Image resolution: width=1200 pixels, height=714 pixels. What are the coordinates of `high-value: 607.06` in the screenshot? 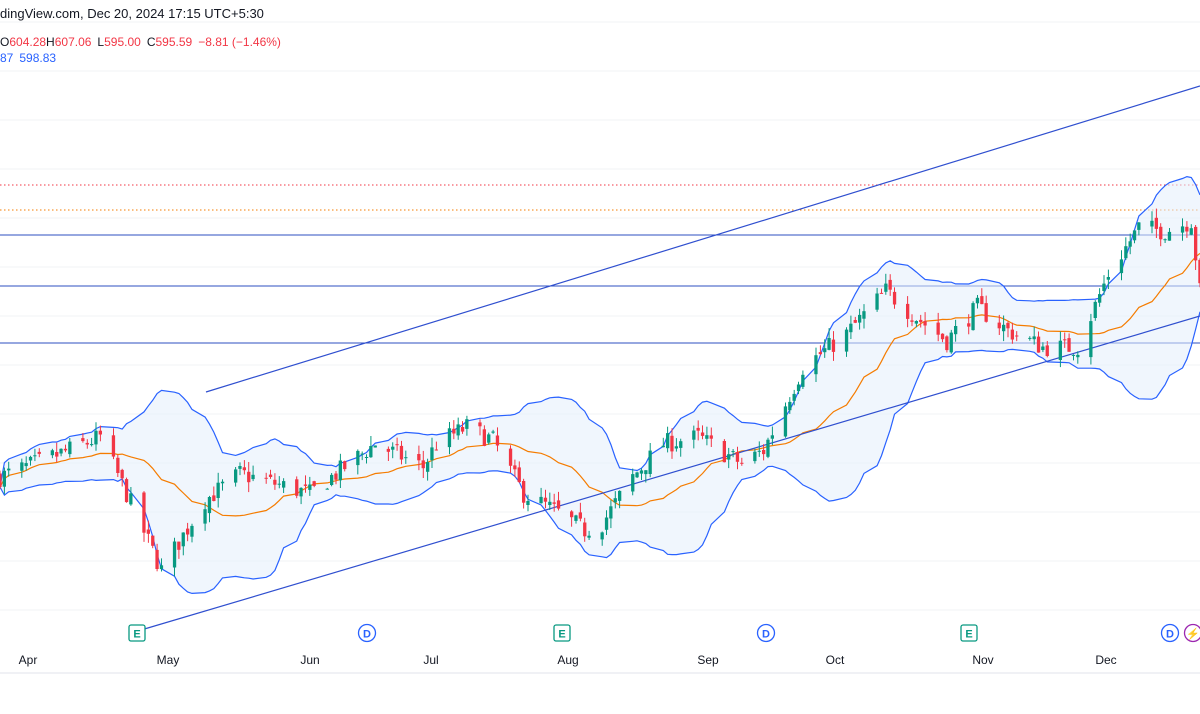 It's located at (73, 42).